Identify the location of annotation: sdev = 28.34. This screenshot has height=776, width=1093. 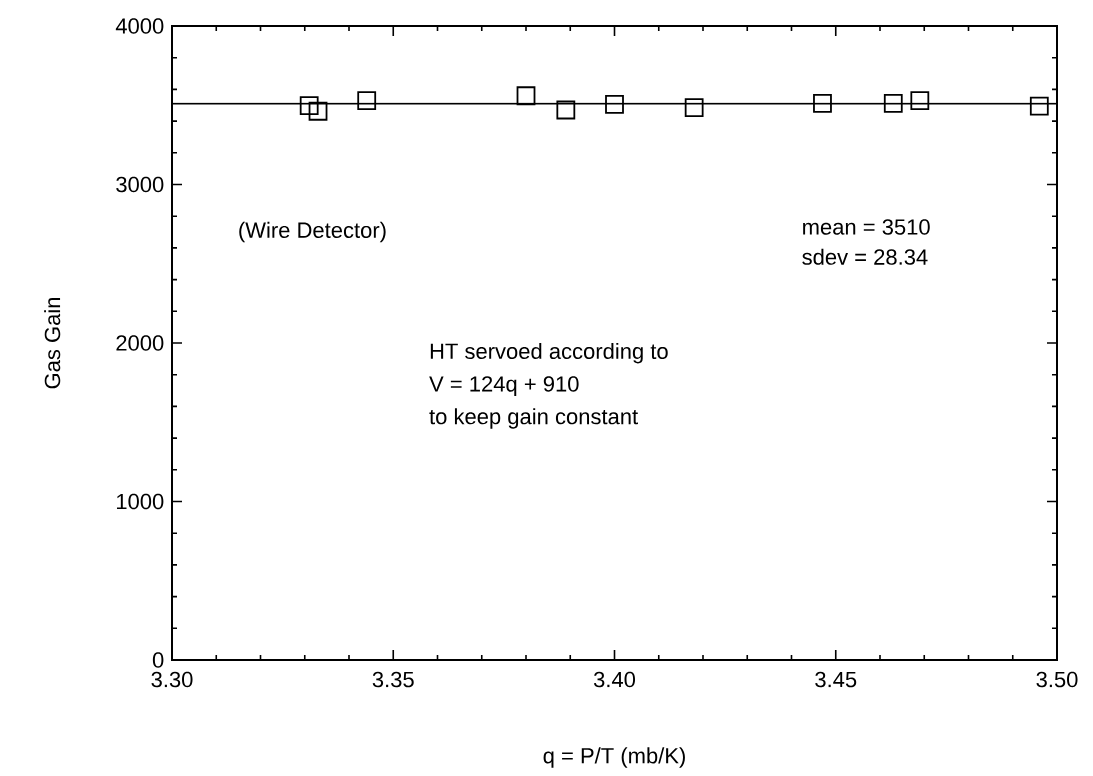
(865, 256).